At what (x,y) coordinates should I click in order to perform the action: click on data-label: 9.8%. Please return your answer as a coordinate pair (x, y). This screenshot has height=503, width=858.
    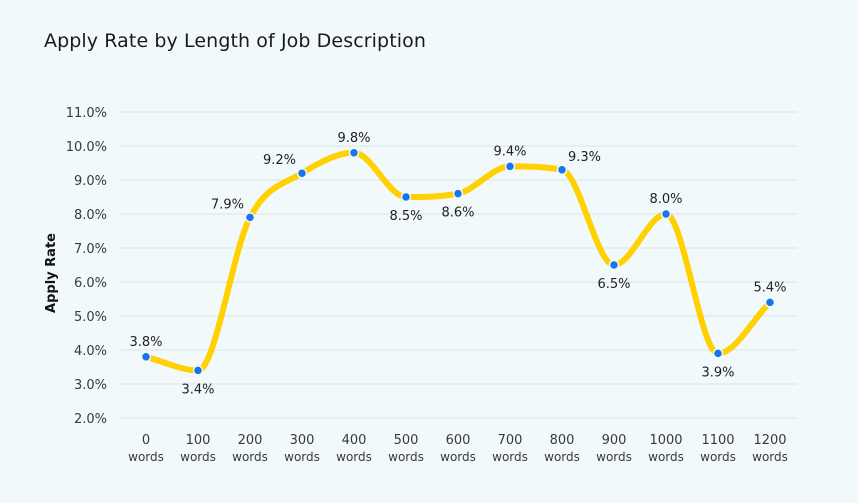
    Looking at the image, I should click on (353, 138).